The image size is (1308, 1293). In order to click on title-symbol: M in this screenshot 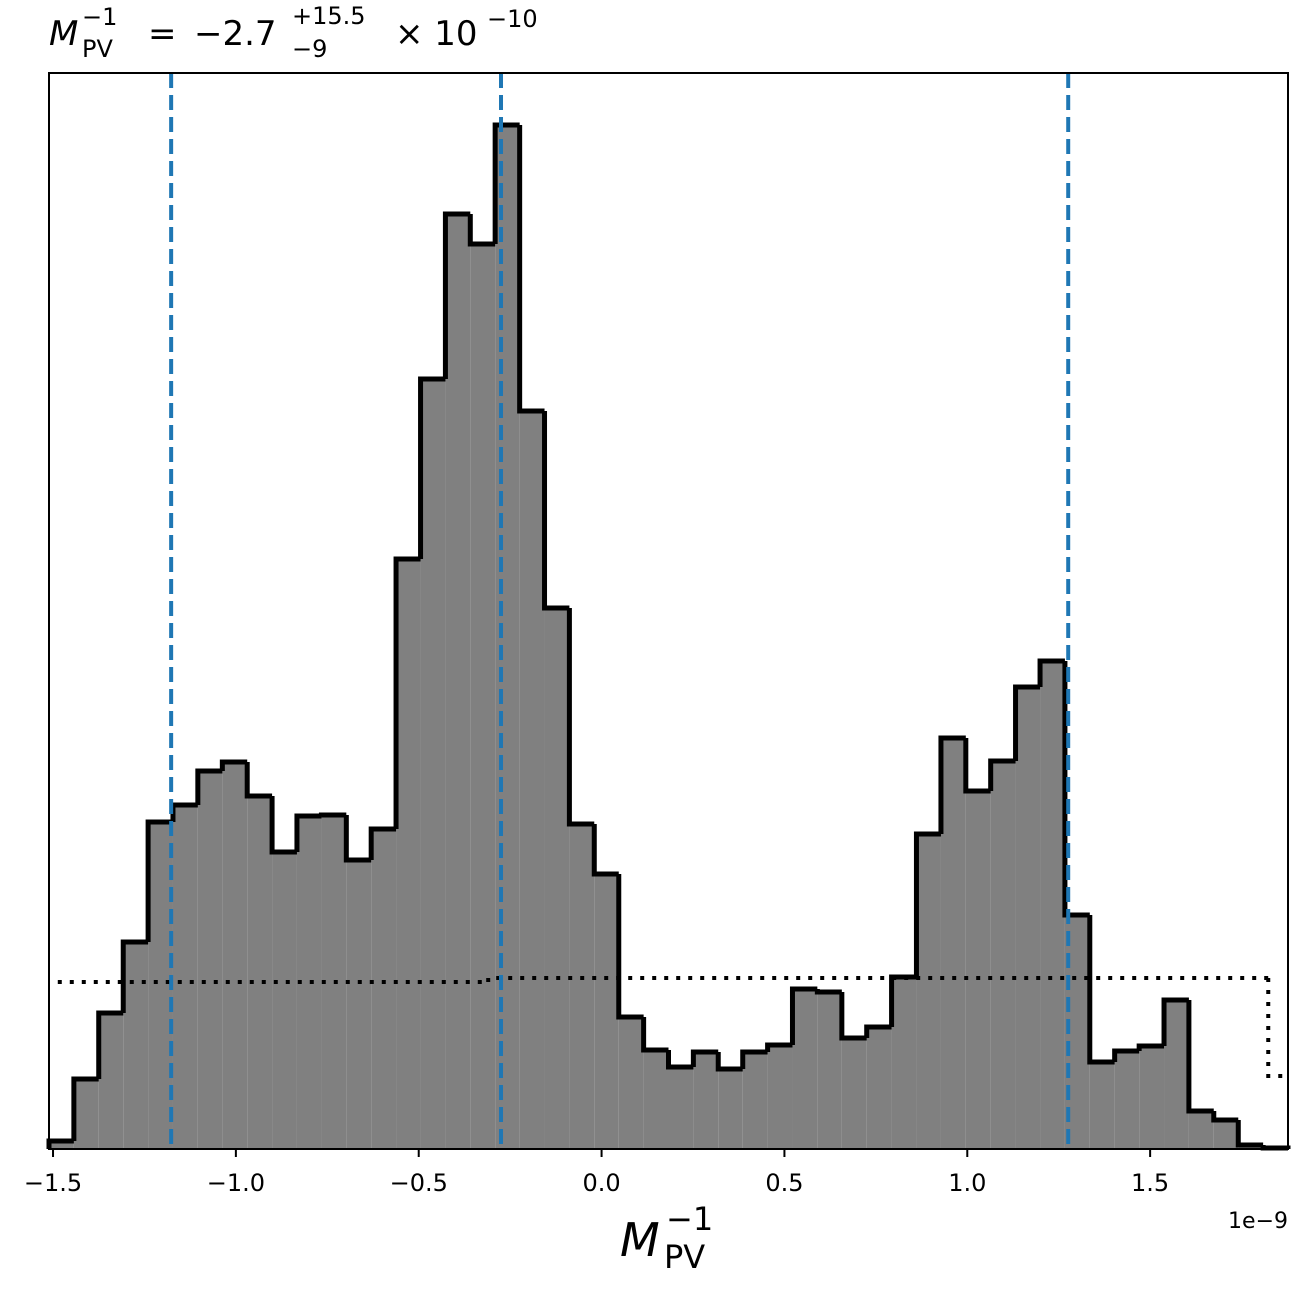, I will do `click(63, 34)`.